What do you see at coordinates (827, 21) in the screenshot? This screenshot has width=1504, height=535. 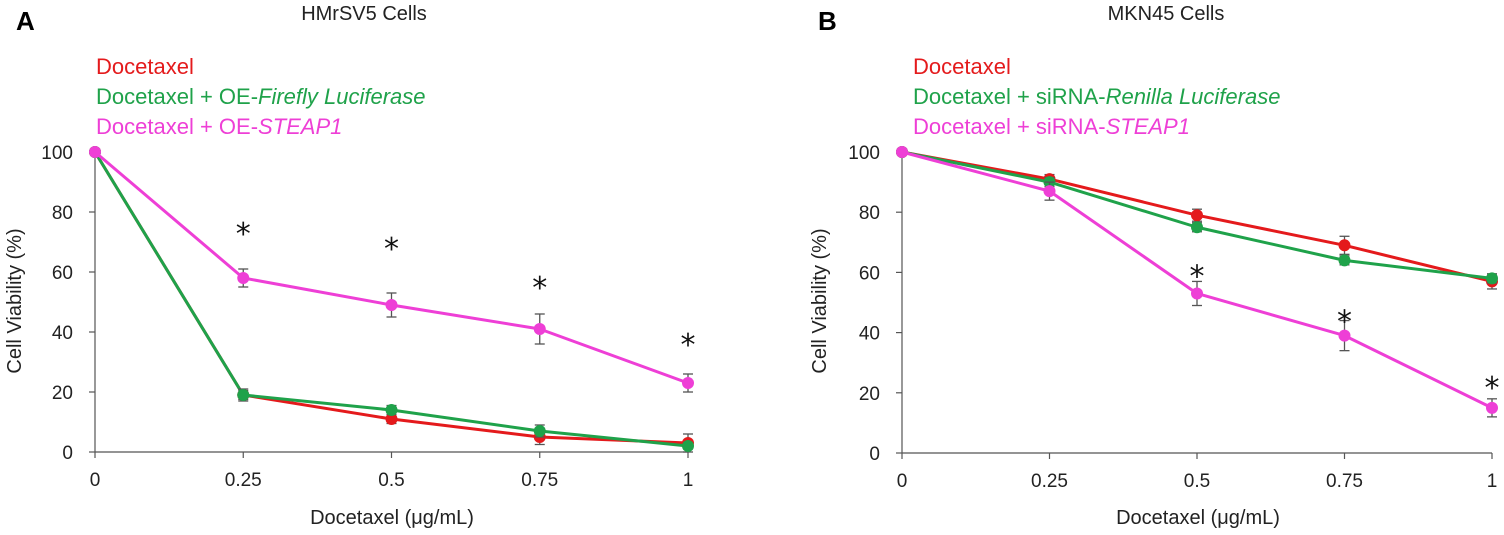 I see `panel-b-letter: B` at bounding box center [827, 21].